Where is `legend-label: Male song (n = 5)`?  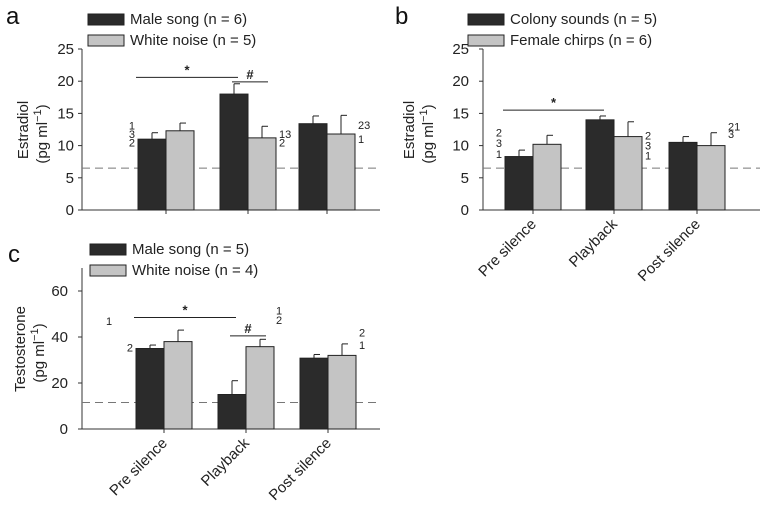 legend-label: Male song (n = 5) is located at coordinates (190, 249).